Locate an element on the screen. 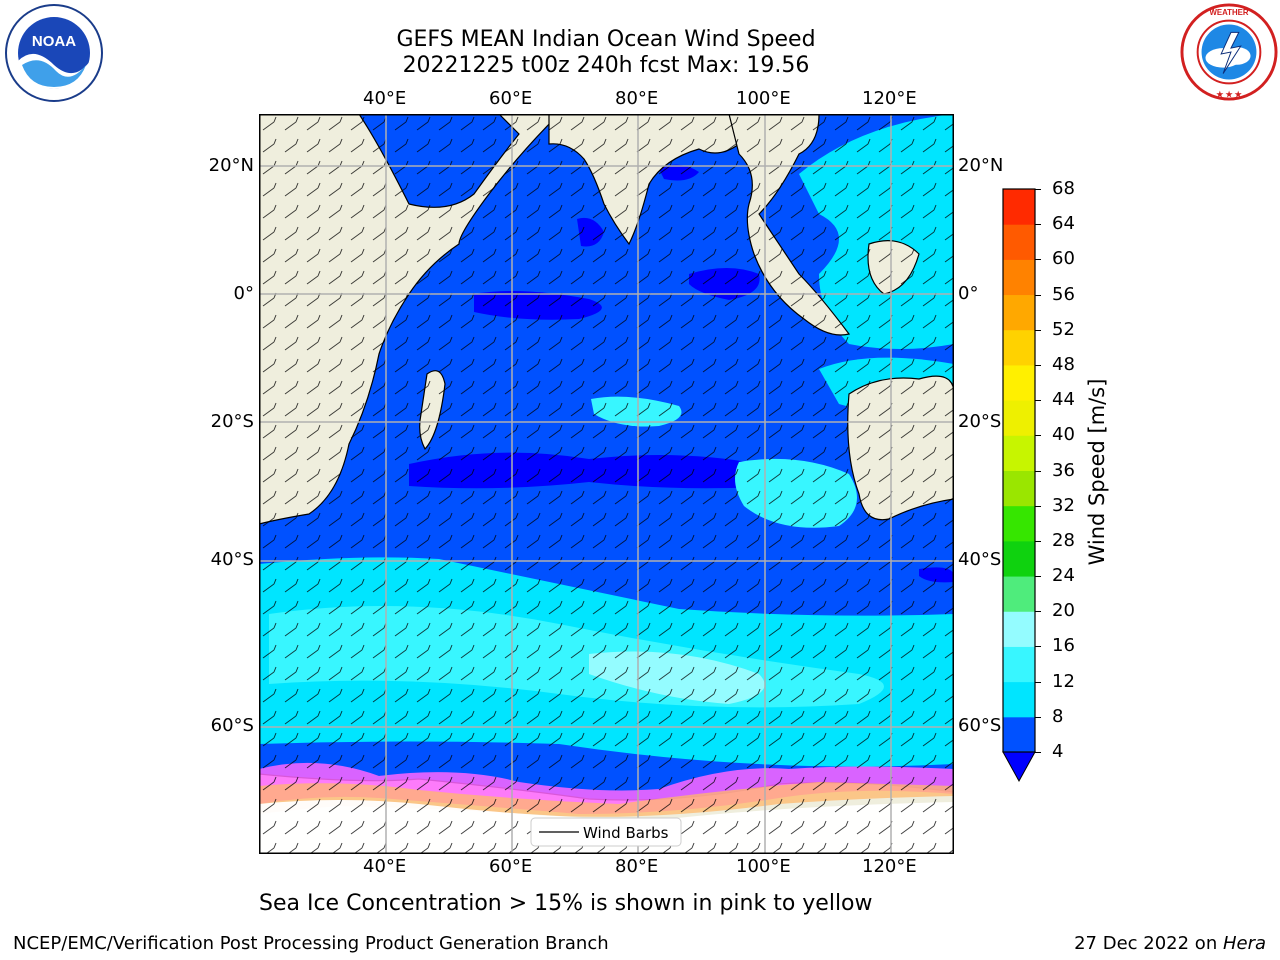 The image size is (1280, 960). colorbar-tick: 56 is located at coordinates (1063, 294).